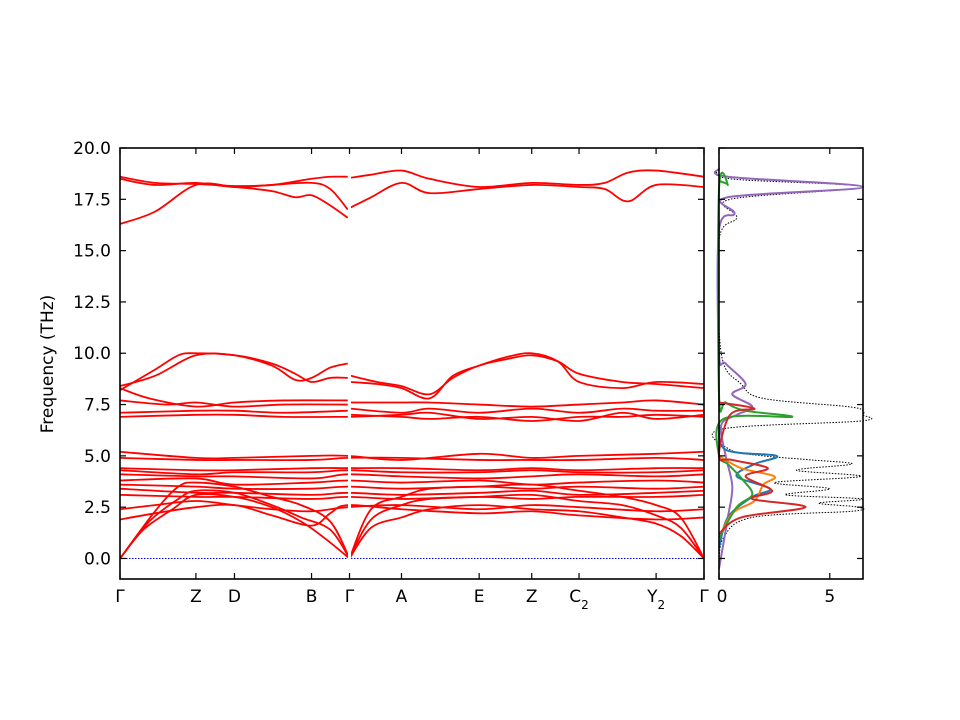 The height and width of the screenshot is (720, 960). I want to click on ytick-label: 17.5, so click(92, 200).